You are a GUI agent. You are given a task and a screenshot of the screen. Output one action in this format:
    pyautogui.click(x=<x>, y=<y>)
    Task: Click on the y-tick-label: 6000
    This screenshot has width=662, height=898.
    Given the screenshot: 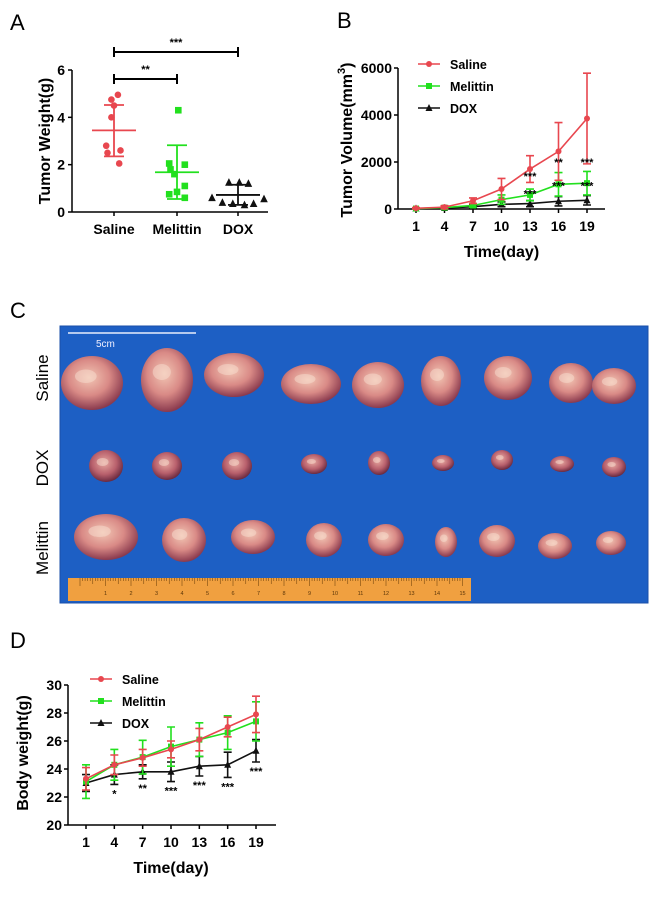 What is the action you would take?
    pyautogui.click(x=376, y=68)
    